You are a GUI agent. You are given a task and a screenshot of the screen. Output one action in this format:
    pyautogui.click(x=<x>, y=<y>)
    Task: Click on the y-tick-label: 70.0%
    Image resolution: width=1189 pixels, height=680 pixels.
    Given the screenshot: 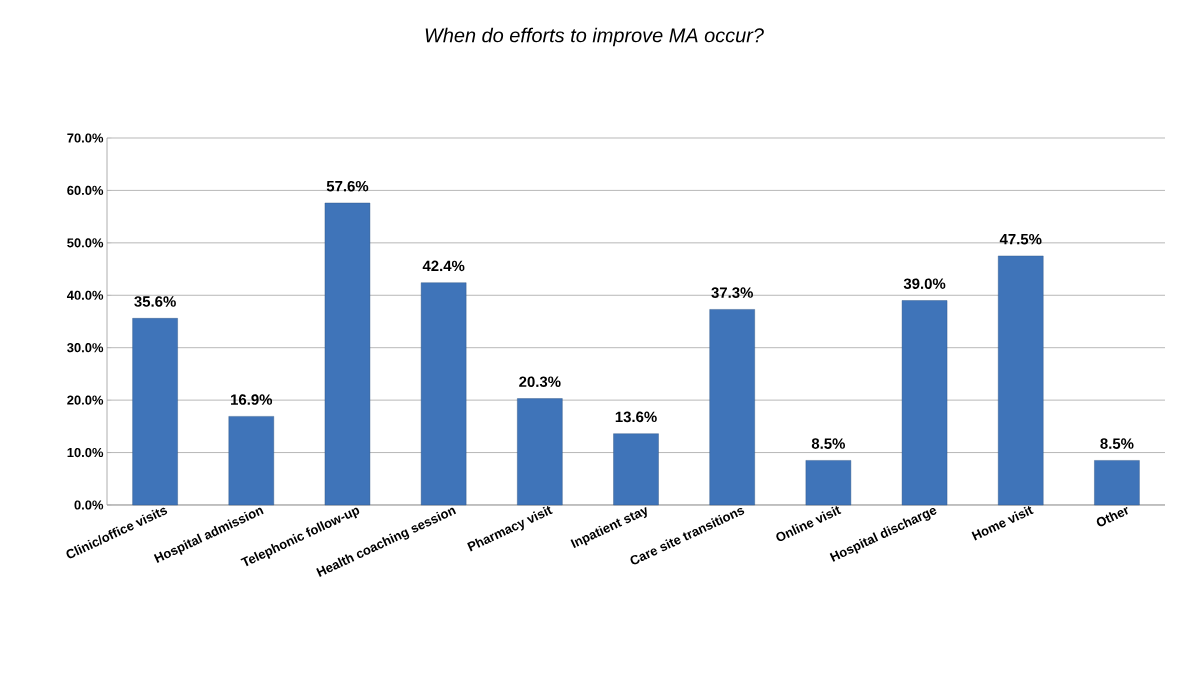 What is the action you would take?
    pyautogui.click(x=85, y=138)
    